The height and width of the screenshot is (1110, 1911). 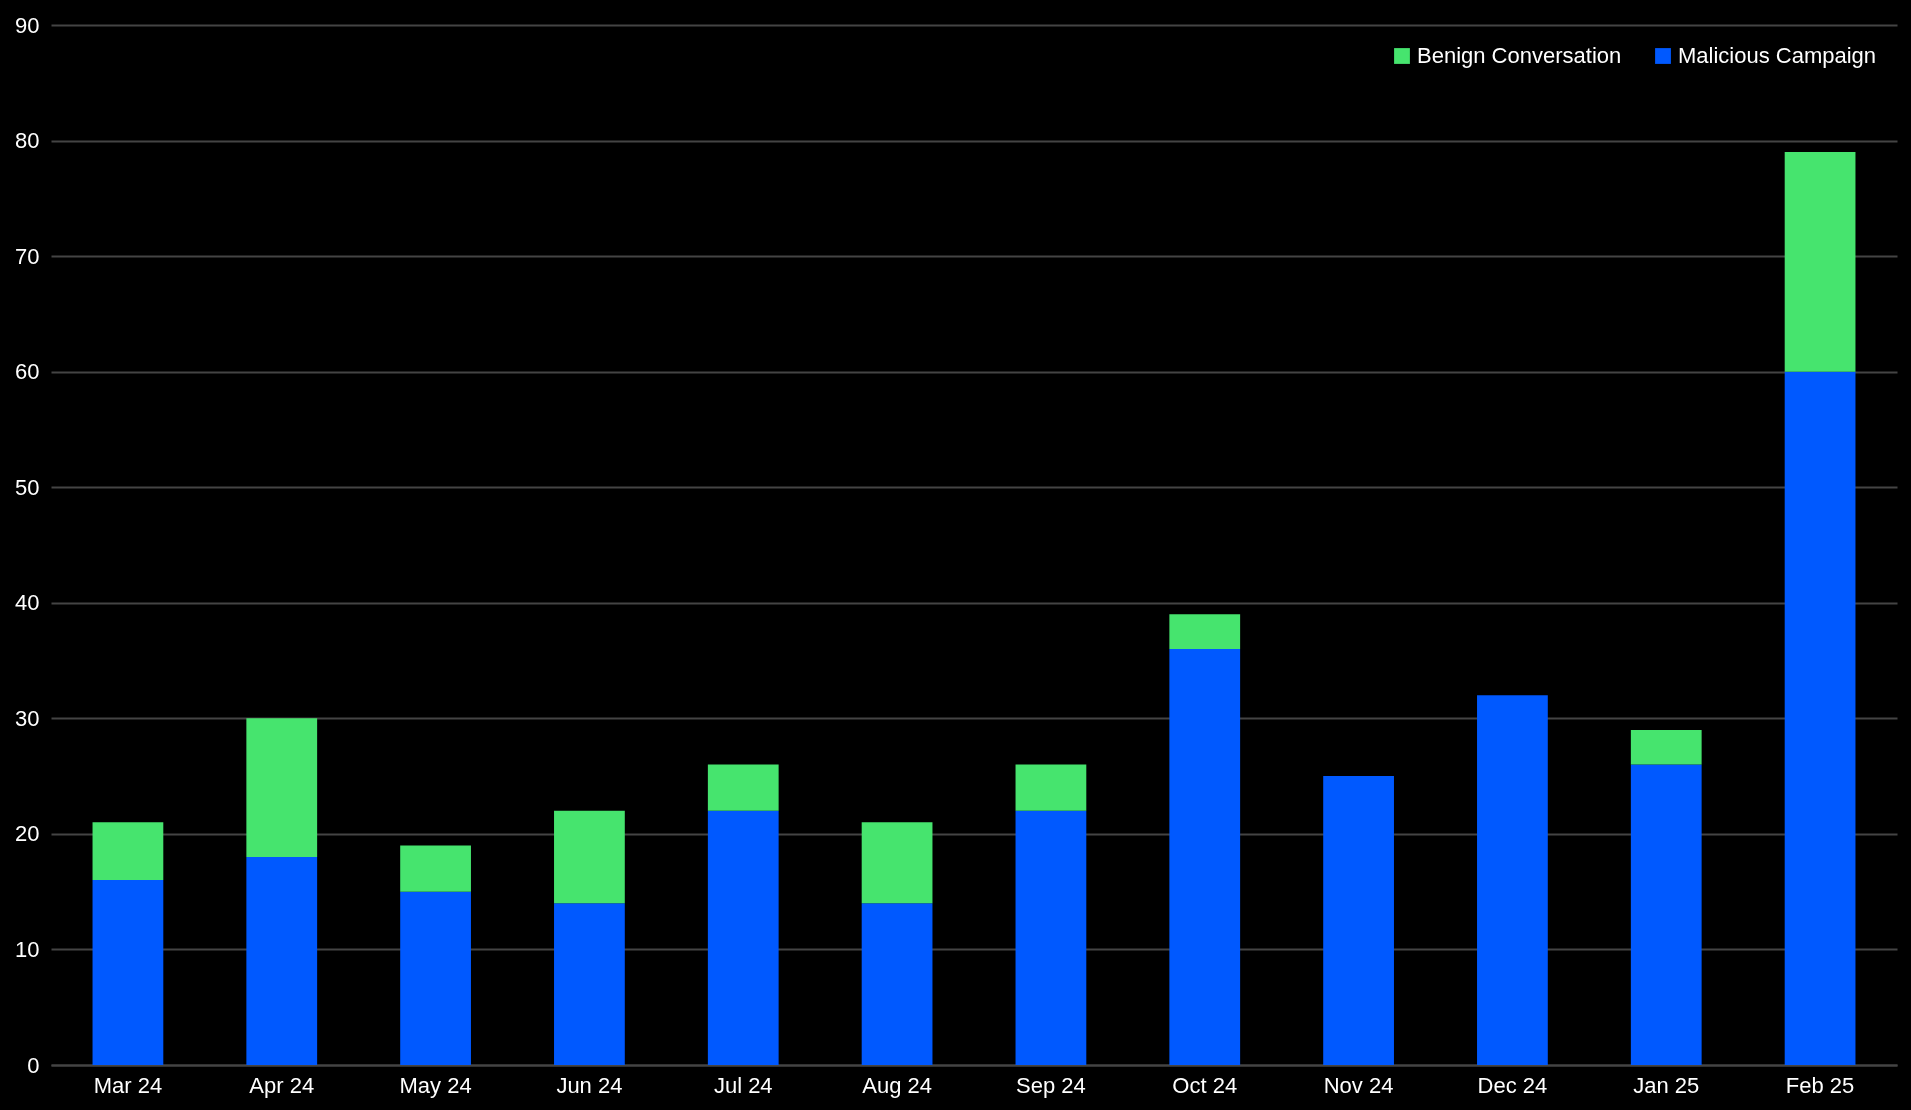 I want to click on y-tick-label: 40, so click(x=27, y=603).